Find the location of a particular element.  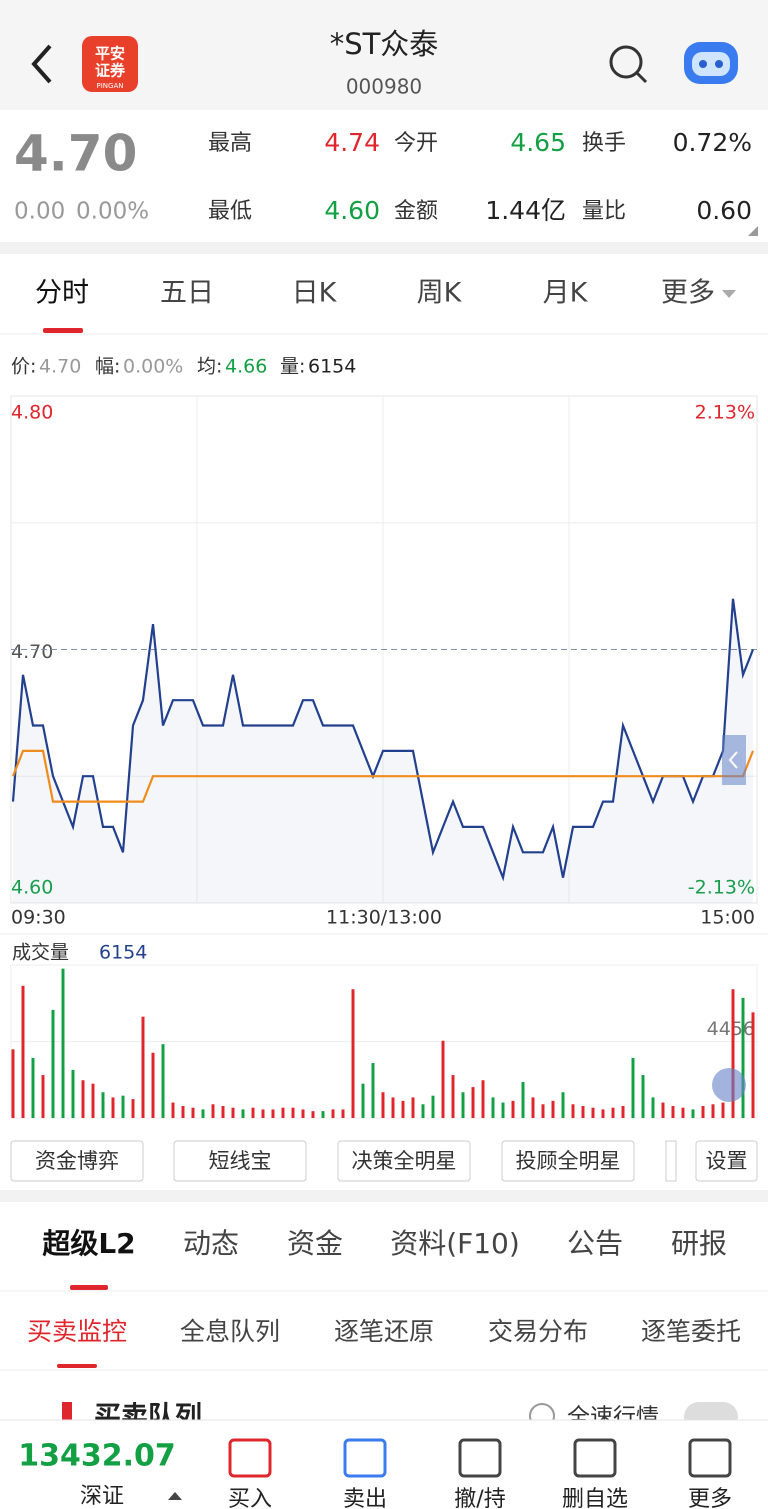

tool-button-label: 短线宝 is located at coordinates (240, 1161).